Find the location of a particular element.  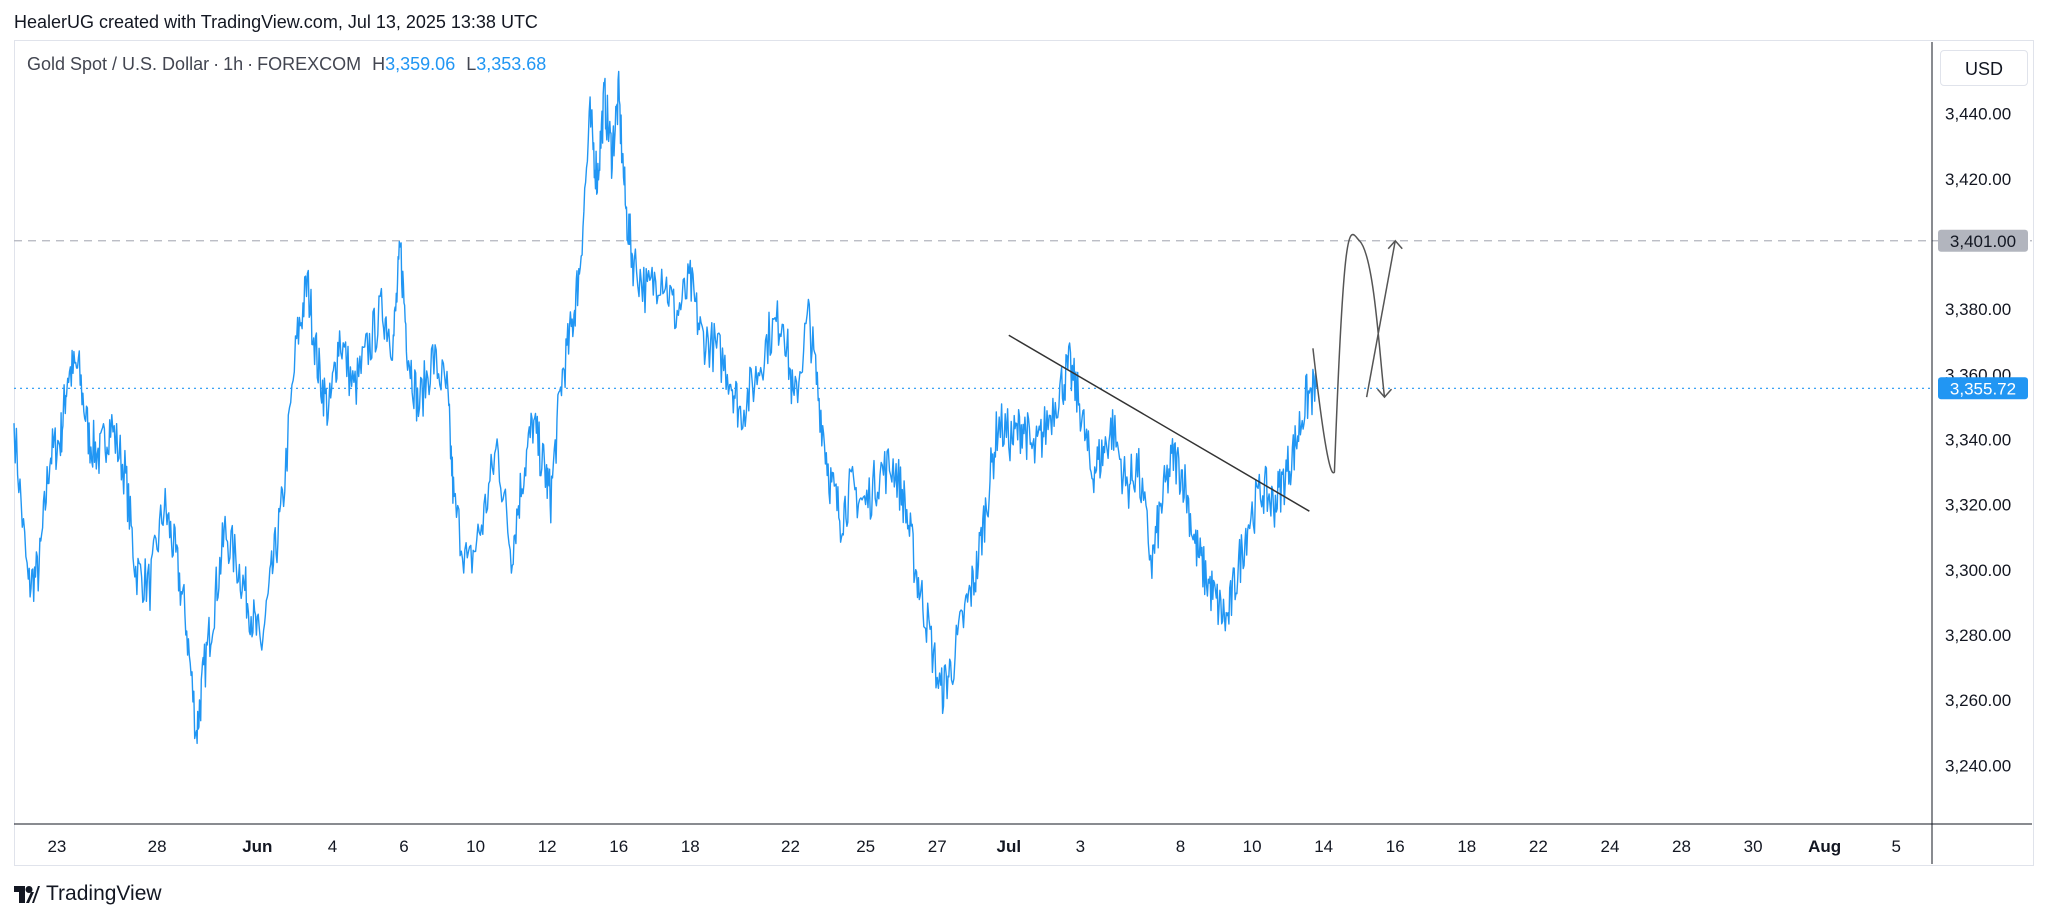

price-tick-label: 3,320.00 is located at coordinates (1978, 505).